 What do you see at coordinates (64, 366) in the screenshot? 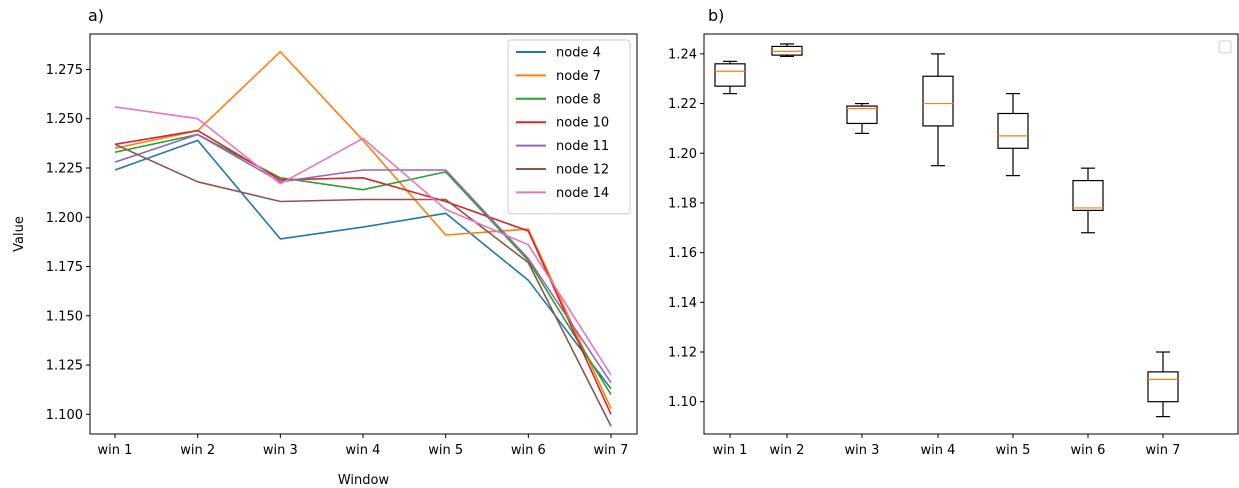
I see `y-tick-label: 1.125` at bounding box center [64, 366].